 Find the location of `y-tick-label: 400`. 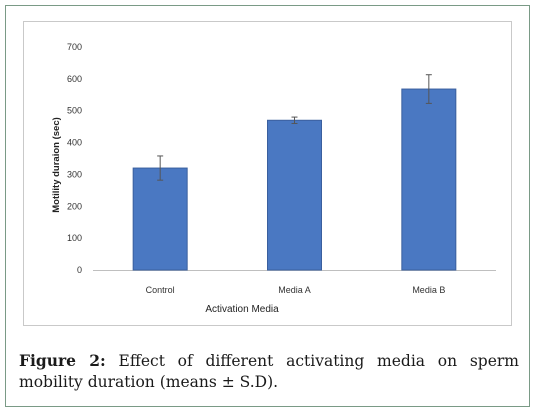

y-tick-label: 400 is located at coordinates (74, 143).